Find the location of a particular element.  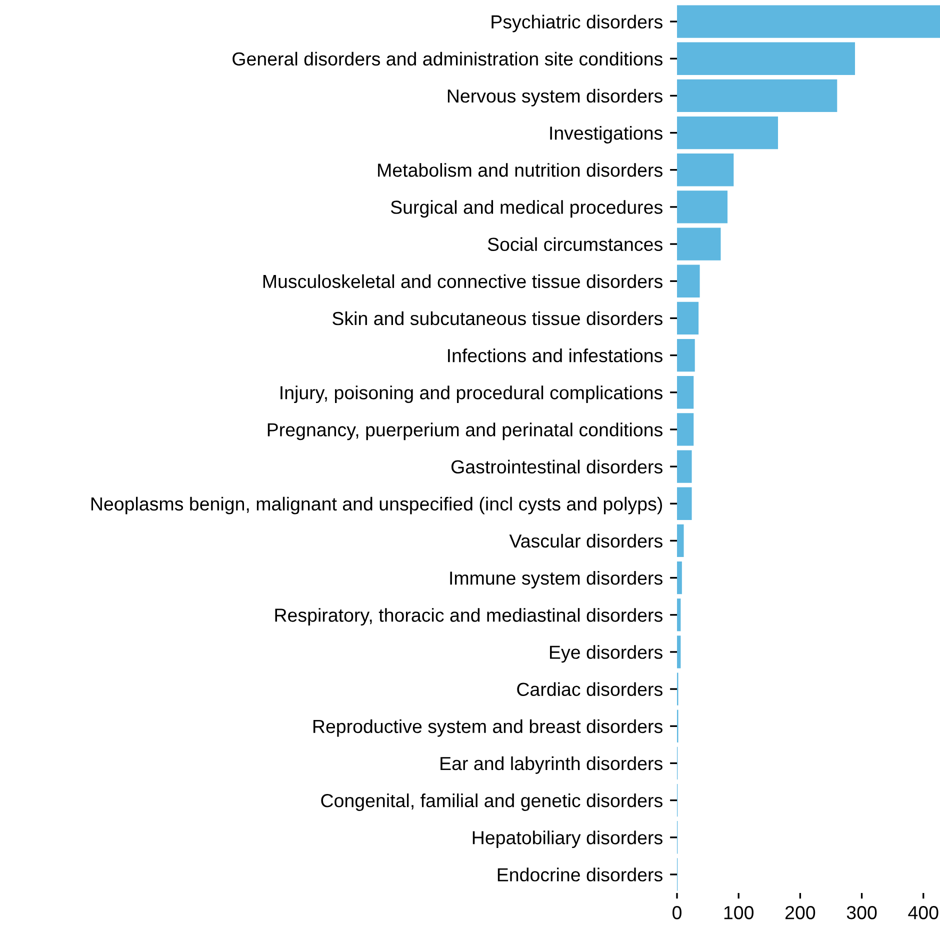

y-tick-label: Social circumstances is located at coordinates (575, 244).